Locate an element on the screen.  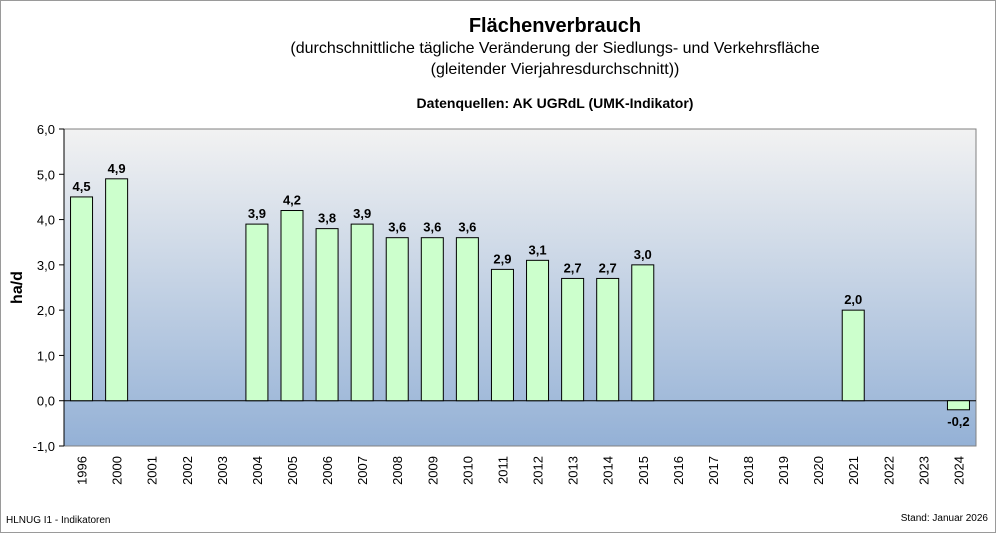
x-tick-label: 2019 is located at coordinates (783, 470).